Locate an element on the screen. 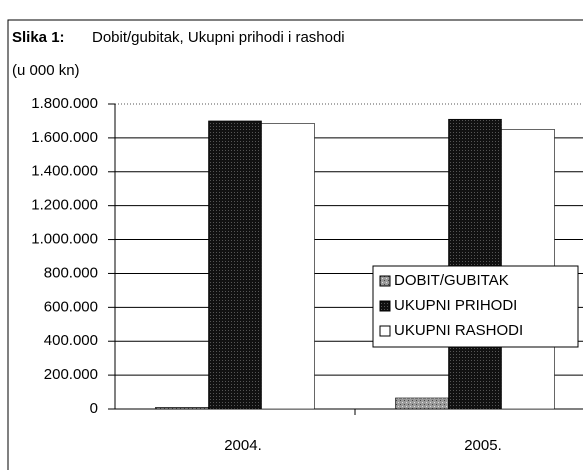  x-tick-label: 2004. is located at coordinates (243, 445).